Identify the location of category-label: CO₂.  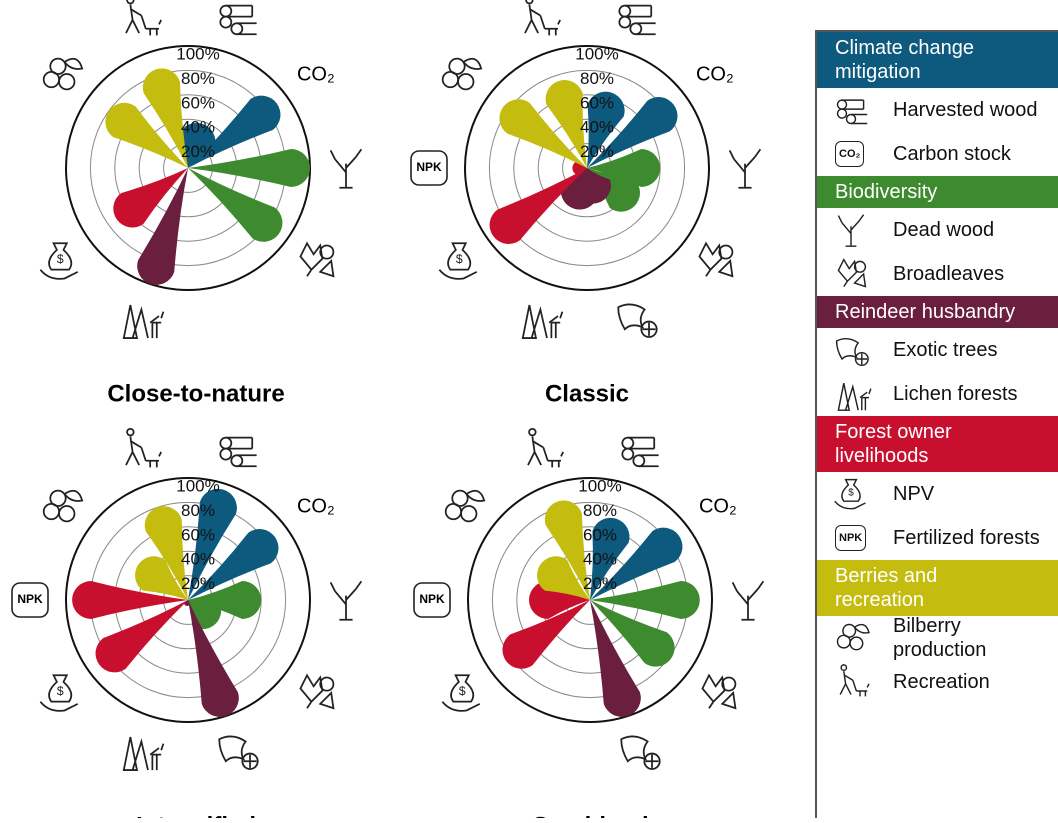
(316, 74).